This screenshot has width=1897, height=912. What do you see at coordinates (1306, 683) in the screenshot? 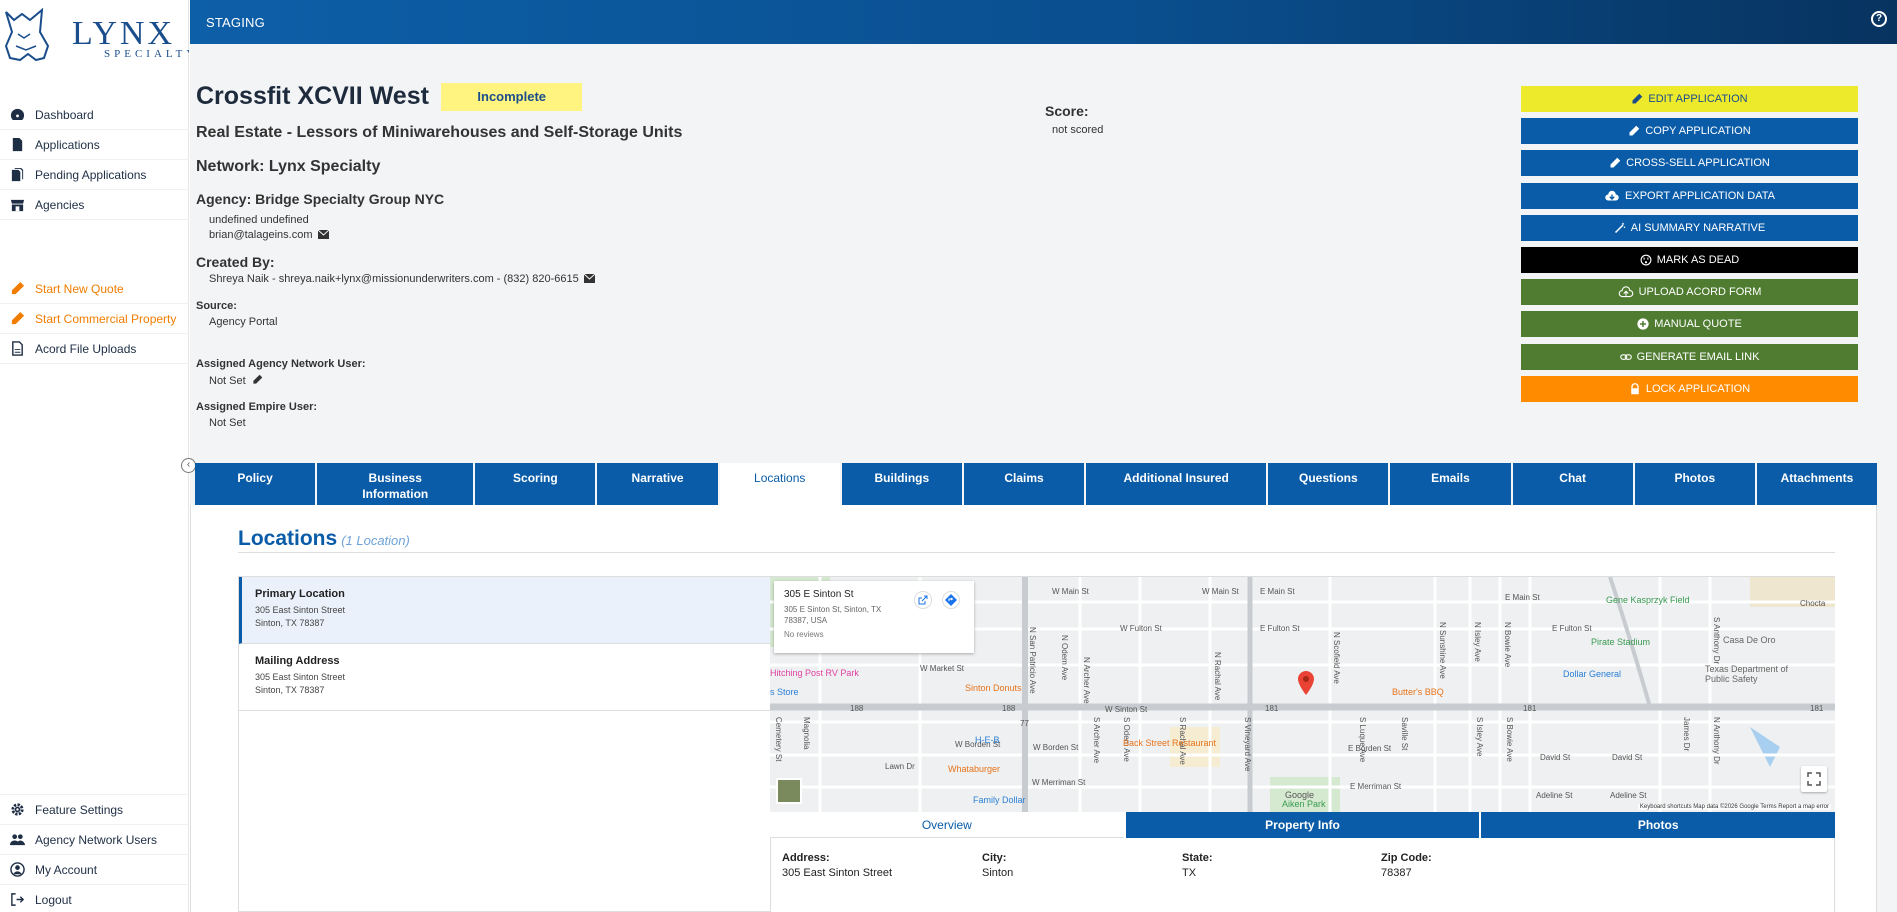
I see `map-pin-icon` at bounding box center [1306, 683].